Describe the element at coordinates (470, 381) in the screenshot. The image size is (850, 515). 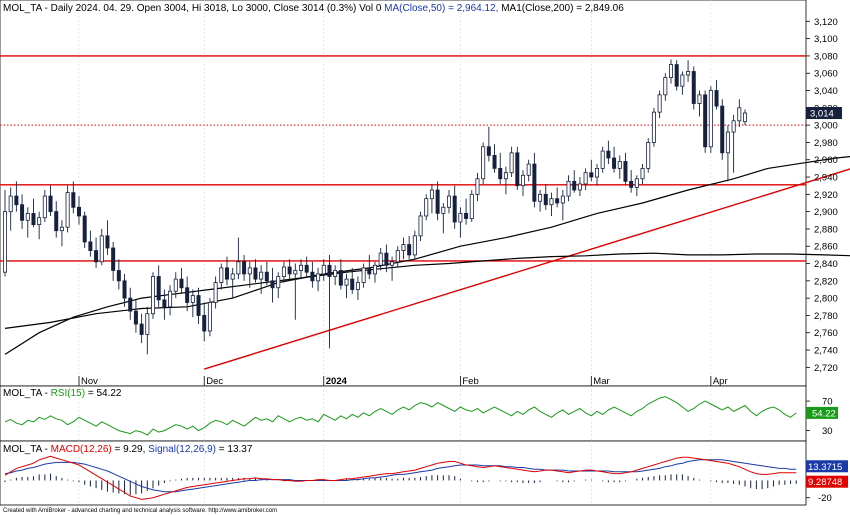
I see `price-x-tick-label: Feb` at that location.